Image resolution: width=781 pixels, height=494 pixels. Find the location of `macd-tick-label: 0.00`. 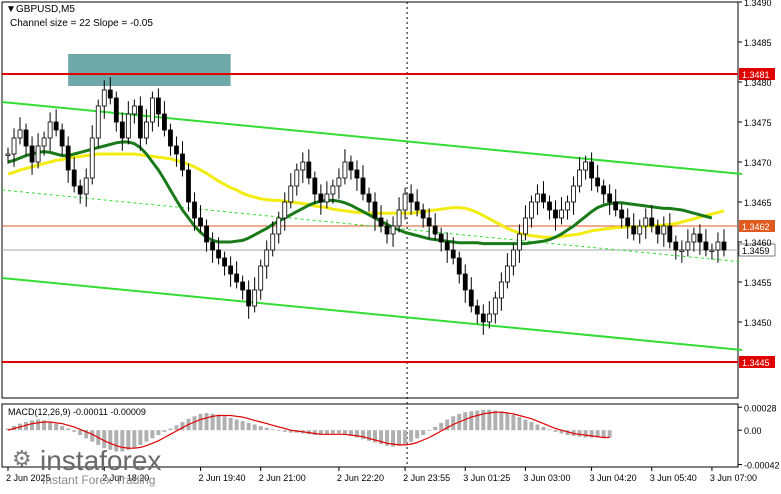

macd-tick-label: 0.00 is located at coordinates (753, 431).